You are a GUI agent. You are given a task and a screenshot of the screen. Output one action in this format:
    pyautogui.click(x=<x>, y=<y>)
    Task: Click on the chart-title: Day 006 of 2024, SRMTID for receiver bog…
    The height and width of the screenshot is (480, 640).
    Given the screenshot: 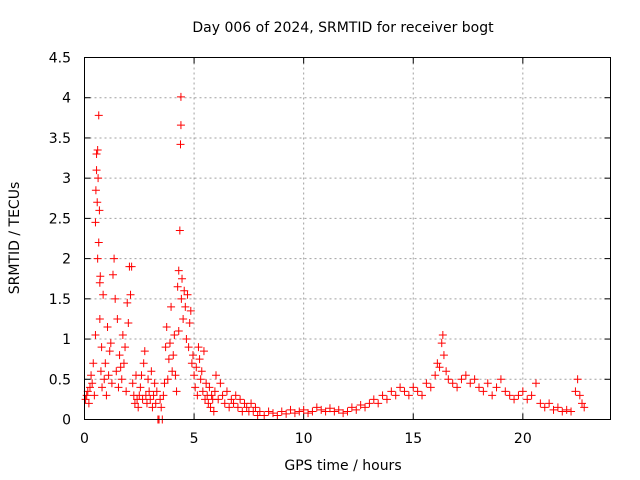 What is the action you would take?
    pyautogui.click(x=343, y=28)
    